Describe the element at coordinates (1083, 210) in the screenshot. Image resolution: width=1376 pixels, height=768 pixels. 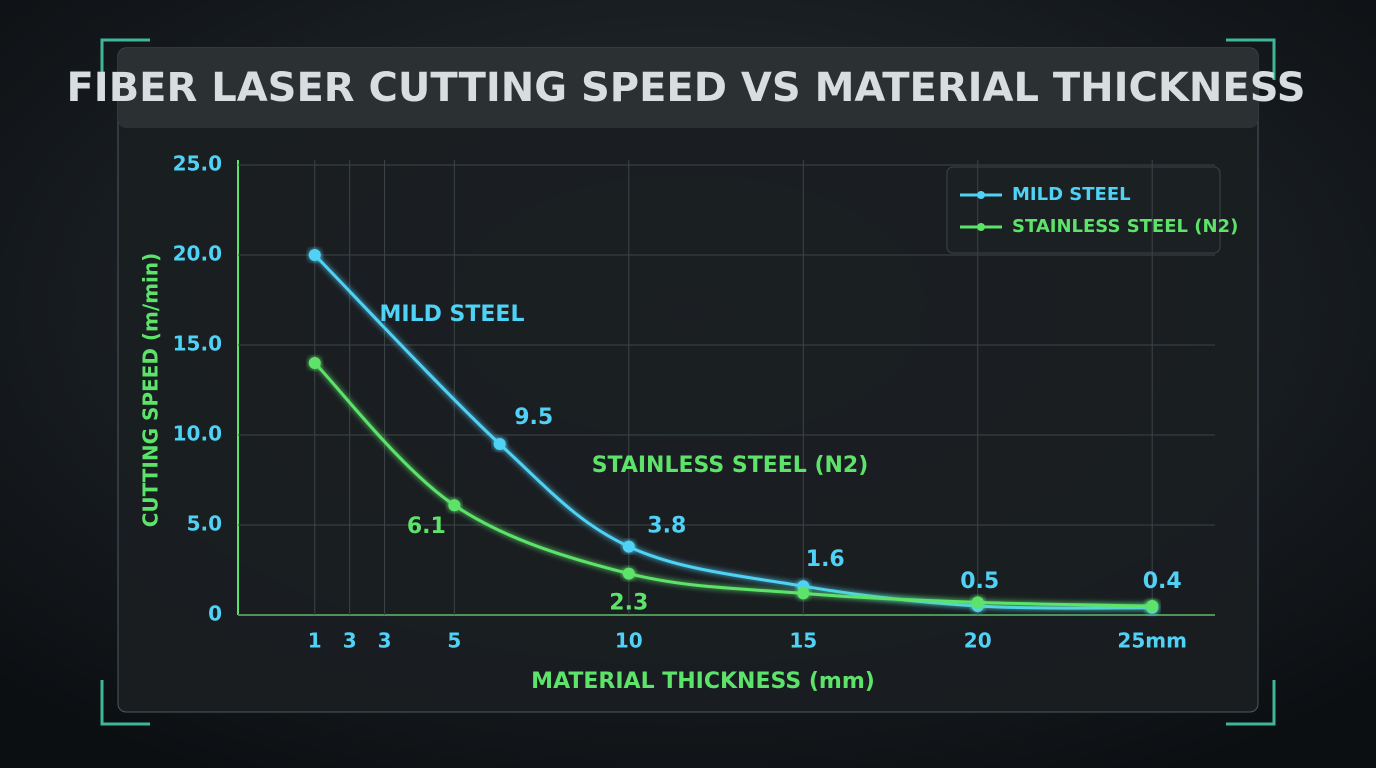
I see `legend` at that location.